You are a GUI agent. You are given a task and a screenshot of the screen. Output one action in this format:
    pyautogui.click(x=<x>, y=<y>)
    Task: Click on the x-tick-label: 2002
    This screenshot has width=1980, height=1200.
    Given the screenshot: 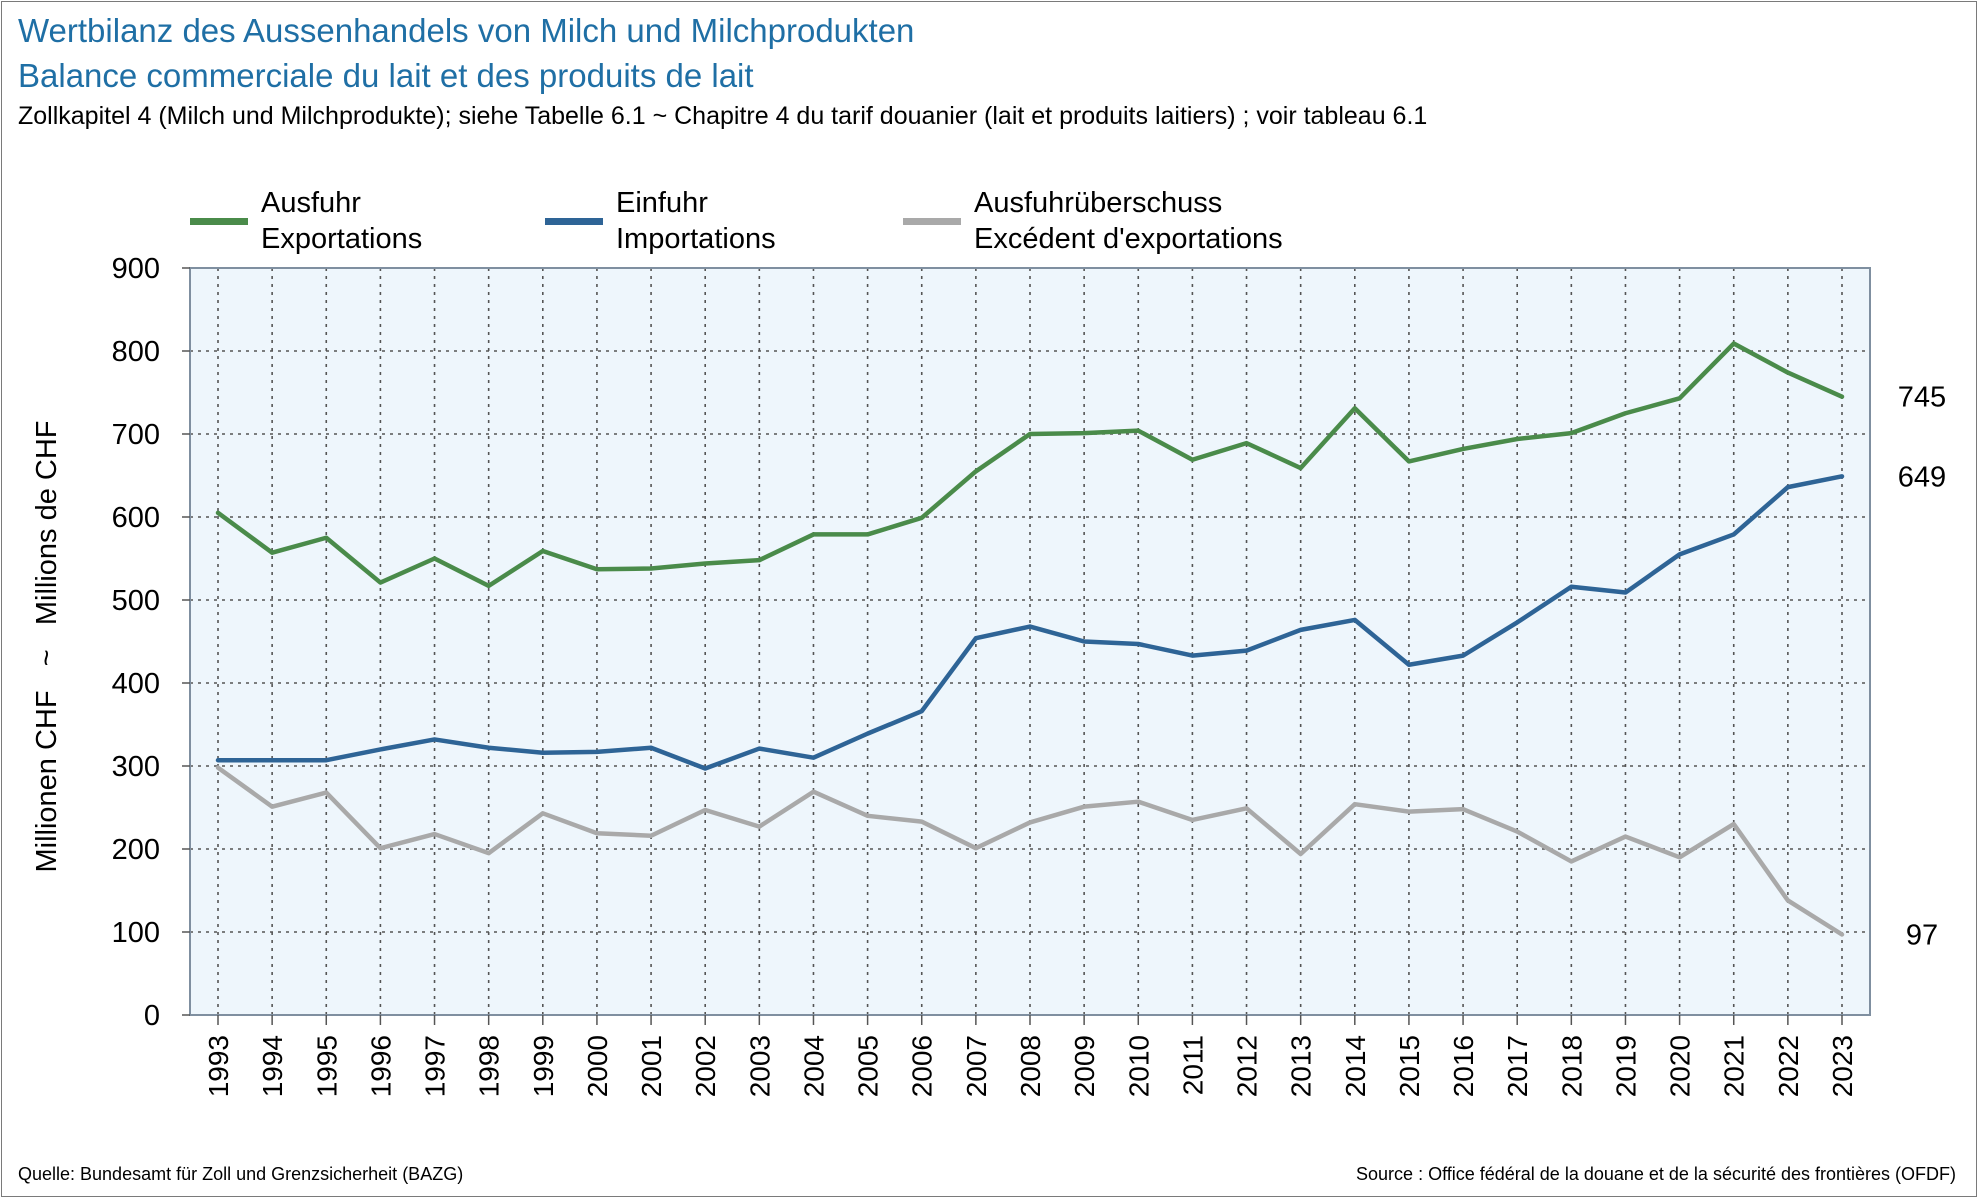 What is the action you would take?
    pyautogui.click(x=705, y=1066)
    